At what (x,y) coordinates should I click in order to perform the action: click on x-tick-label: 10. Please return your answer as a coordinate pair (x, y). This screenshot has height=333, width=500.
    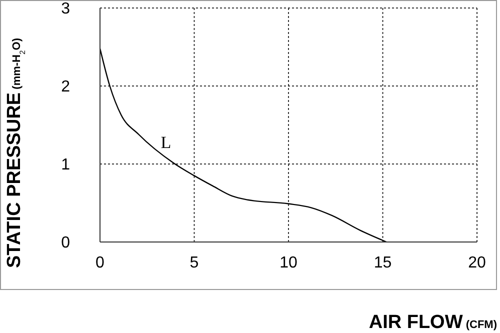
    Looking at the image, I should click on (289, 263).